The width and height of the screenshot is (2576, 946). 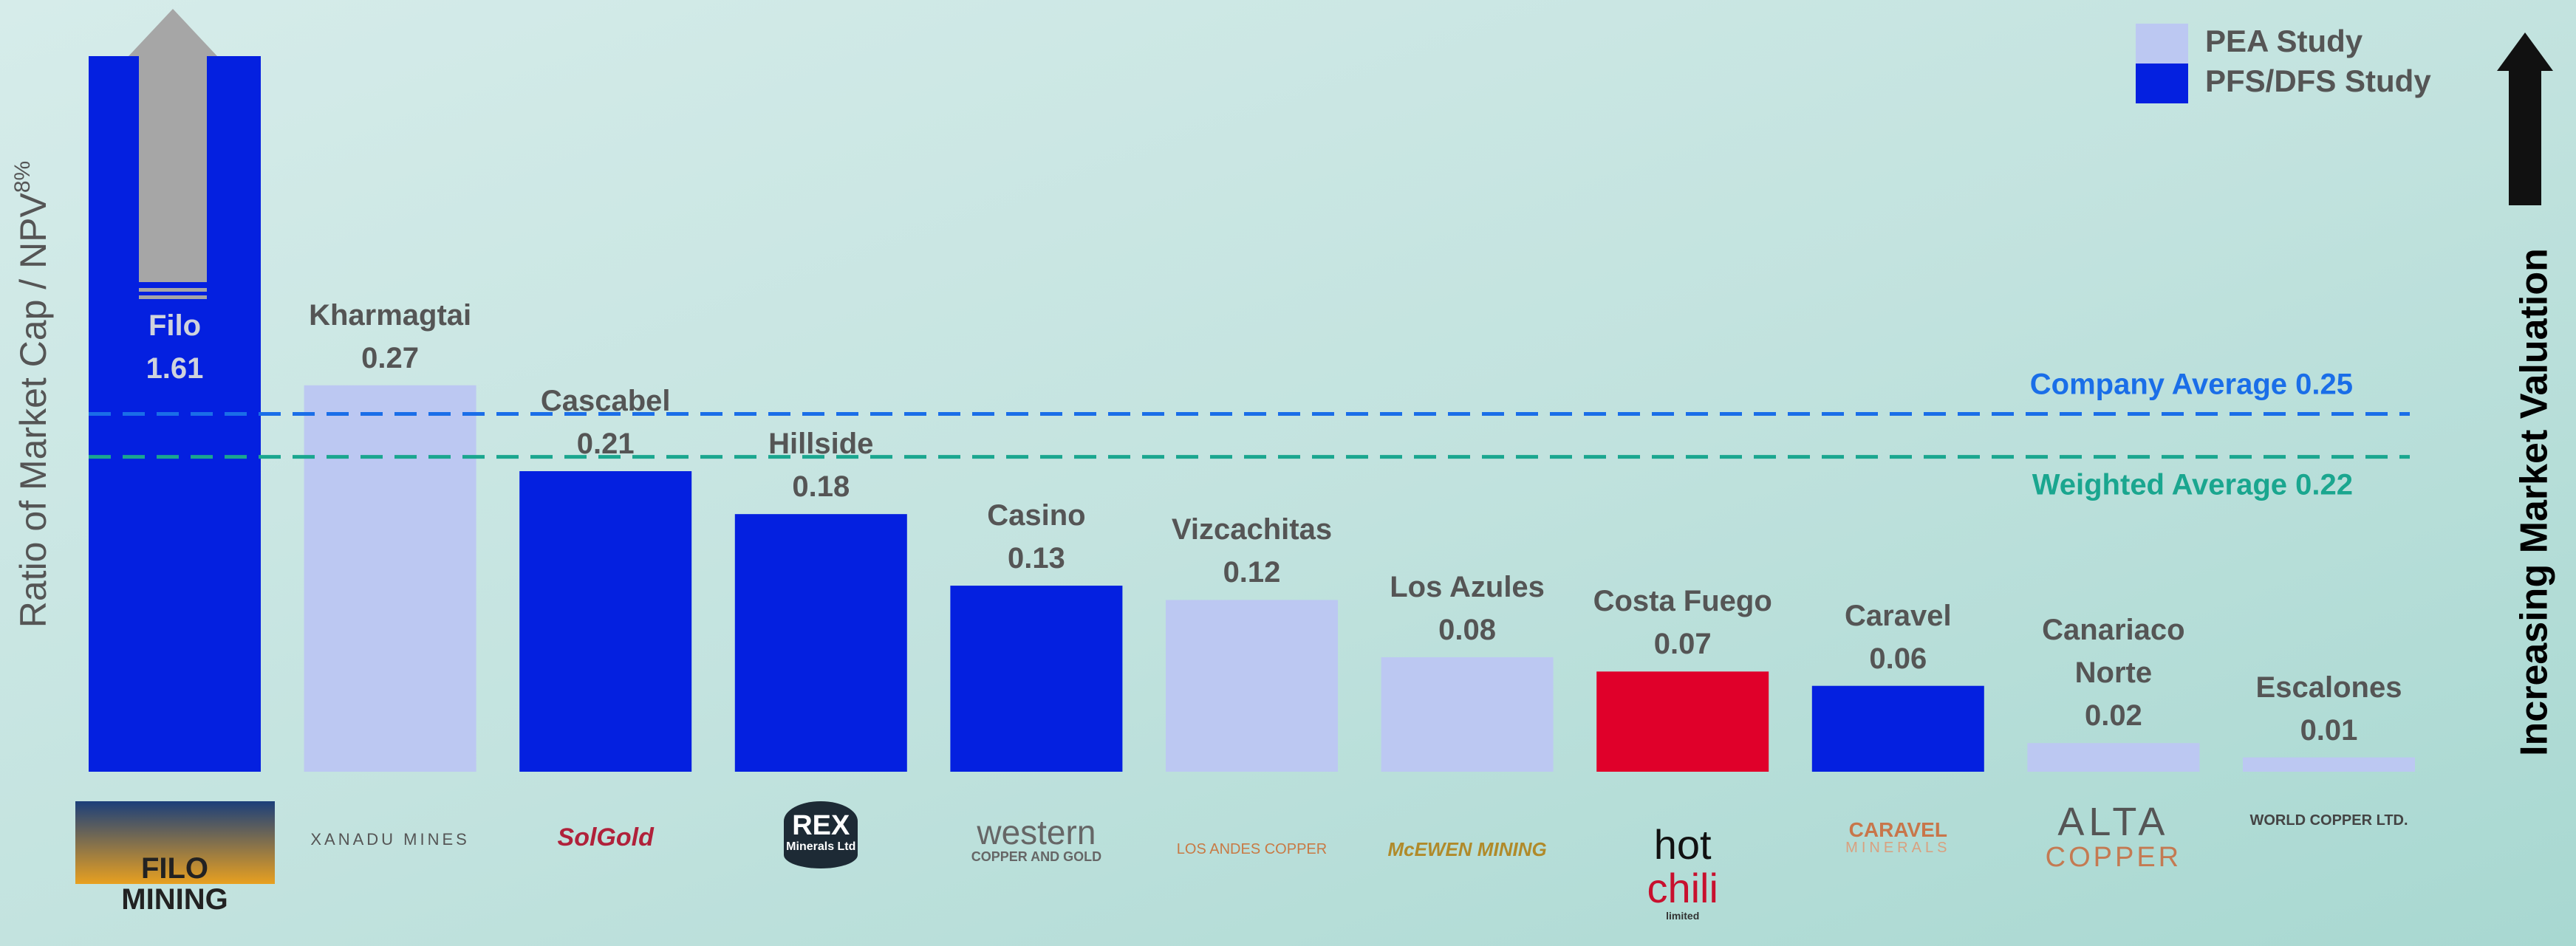 What do you see at coordinates (174, 899) in the screenshot?
I see `logo-text: MINING` at bounding box center [174, 899].